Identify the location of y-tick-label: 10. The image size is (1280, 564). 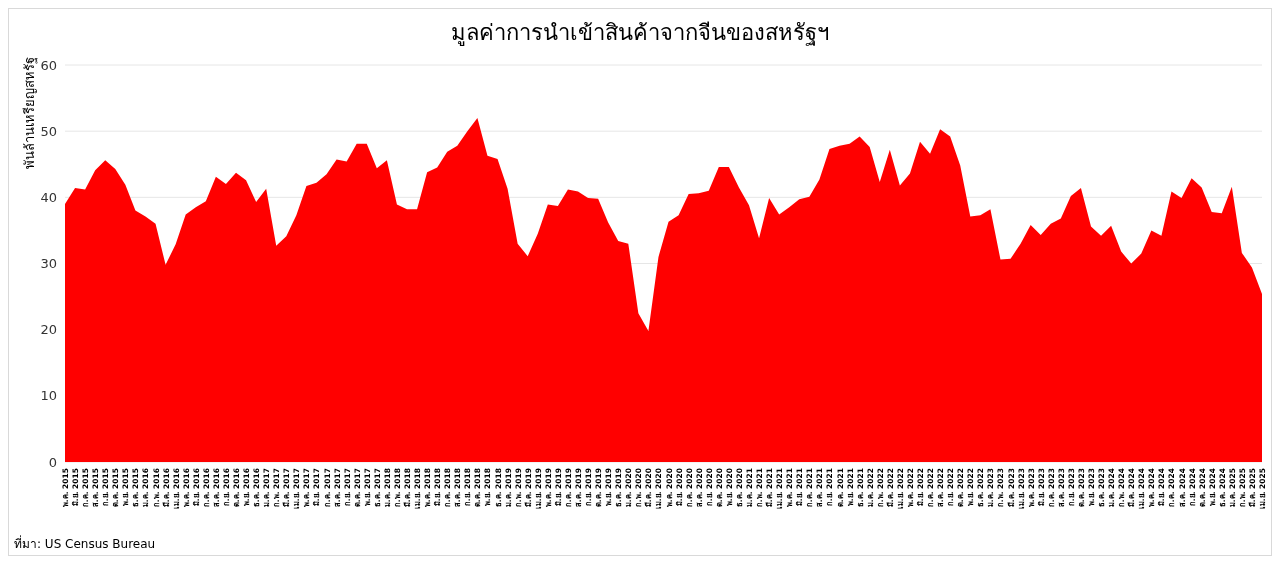
(48, 396).